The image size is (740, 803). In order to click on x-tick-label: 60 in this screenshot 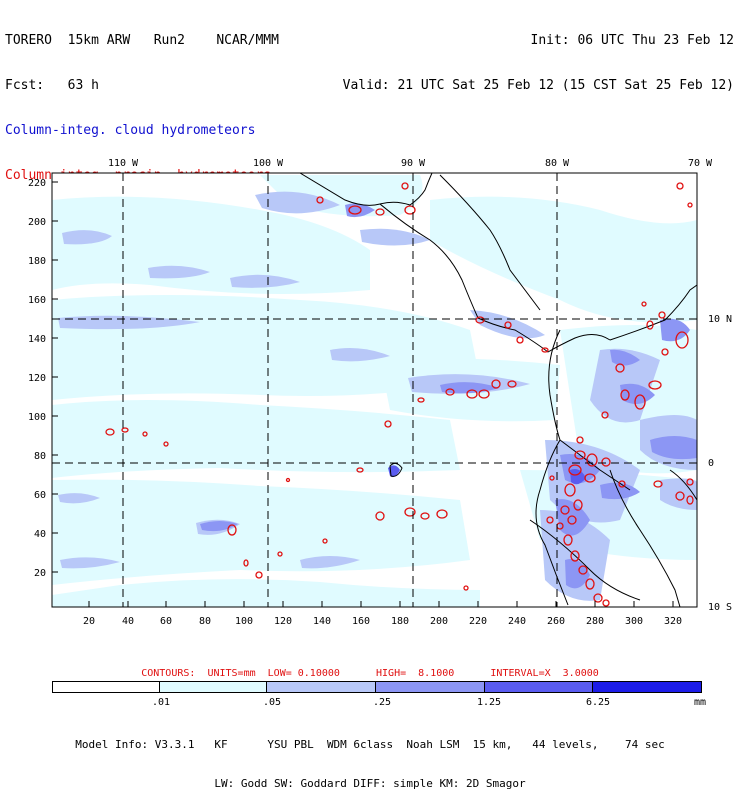, I will do `click(166, 621)`.